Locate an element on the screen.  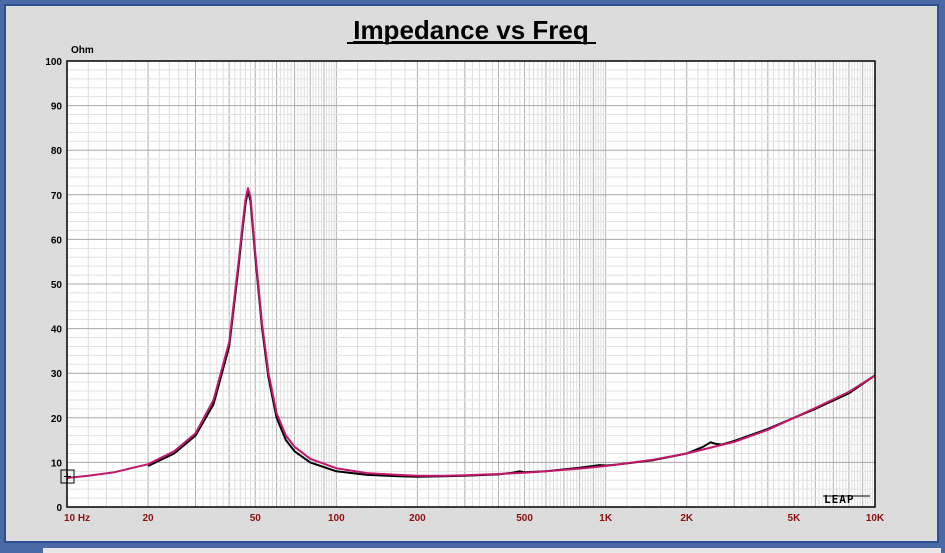
x-tick-label: 50 is located at coordinates (256, 518).